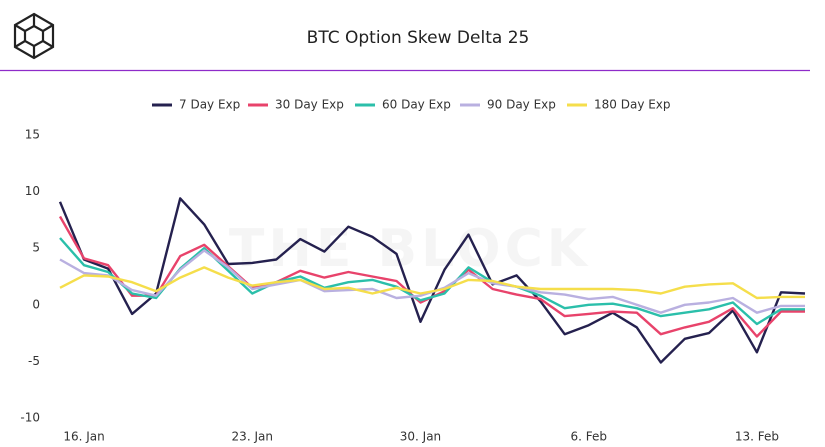 The width and height of the screenshot is (825, 447). I want to click on legend-item: 90 Day Exp, so click(508, 105).